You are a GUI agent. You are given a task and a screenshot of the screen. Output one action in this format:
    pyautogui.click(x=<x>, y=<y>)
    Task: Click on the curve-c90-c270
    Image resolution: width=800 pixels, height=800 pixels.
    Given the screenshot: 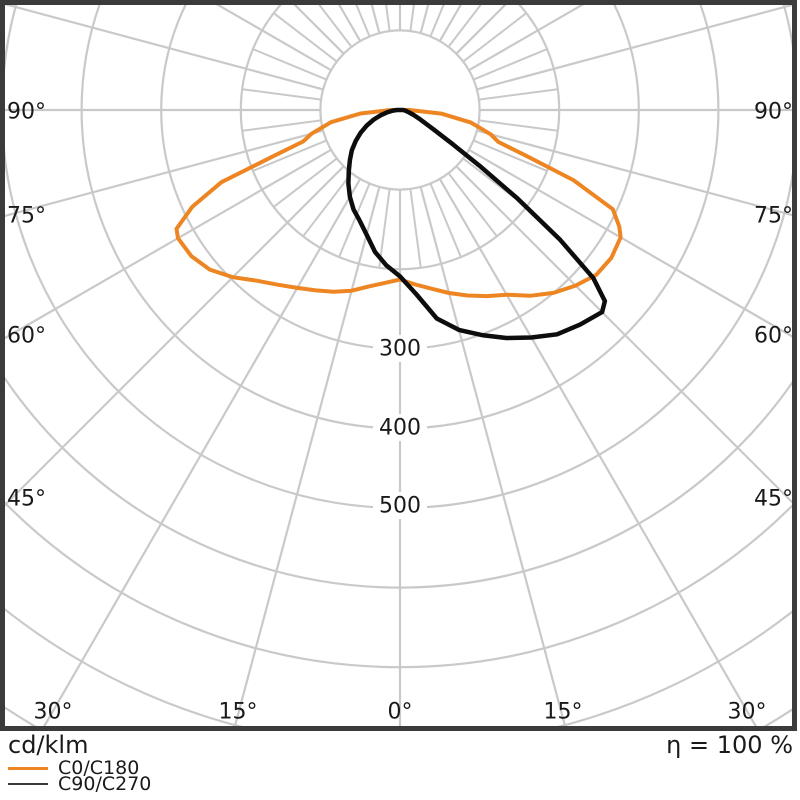 What is the action you would take?
    pyautogui.click(x=477, y=224)
    